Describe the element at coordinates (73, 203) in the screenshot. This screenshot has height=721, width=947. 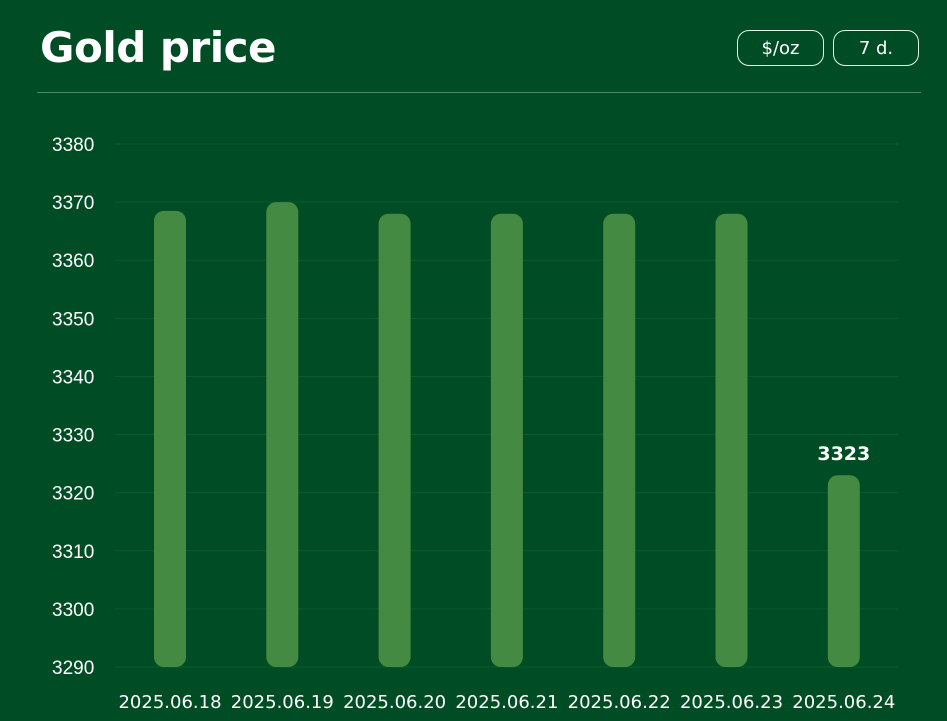
I see `y-tick-label: 3370` at that location.